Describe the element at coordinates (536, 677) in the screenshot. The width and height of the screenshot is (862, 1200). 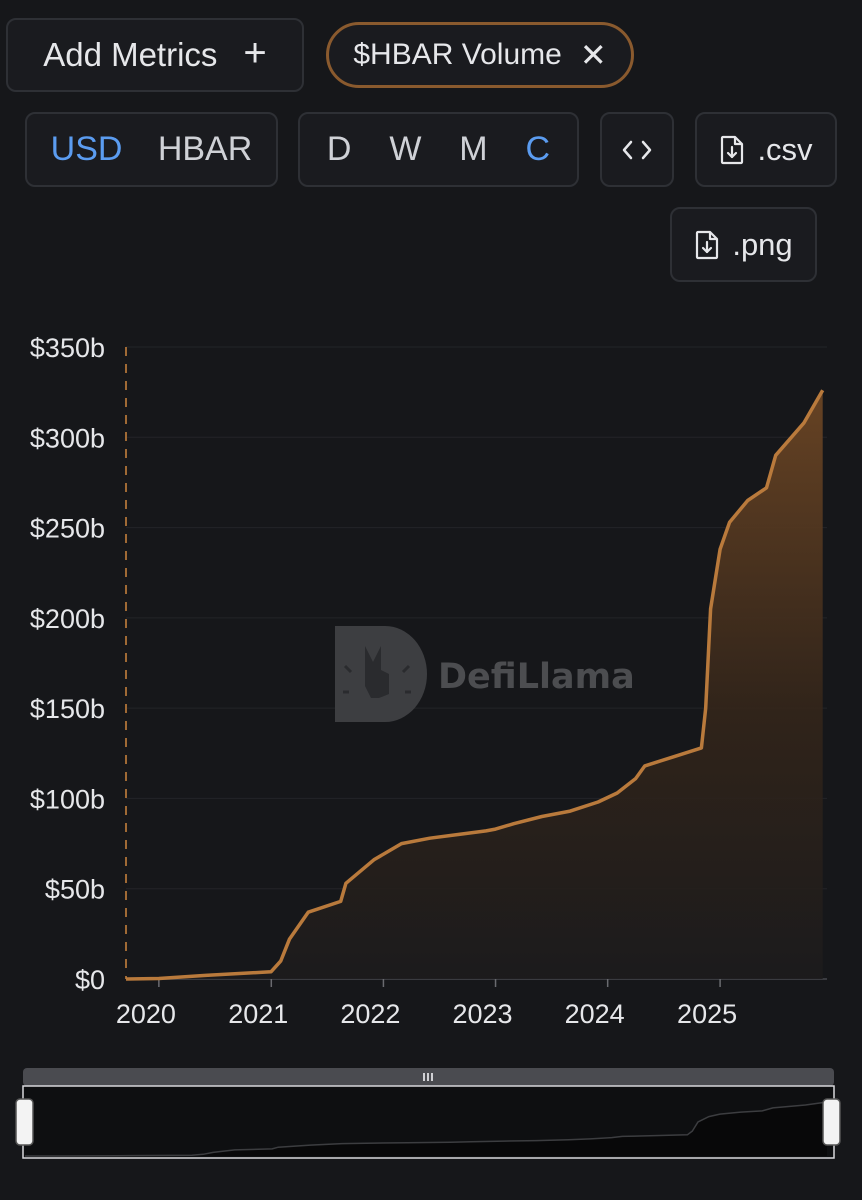
I see `watermark-brand-text: DefiLlama` at that location.